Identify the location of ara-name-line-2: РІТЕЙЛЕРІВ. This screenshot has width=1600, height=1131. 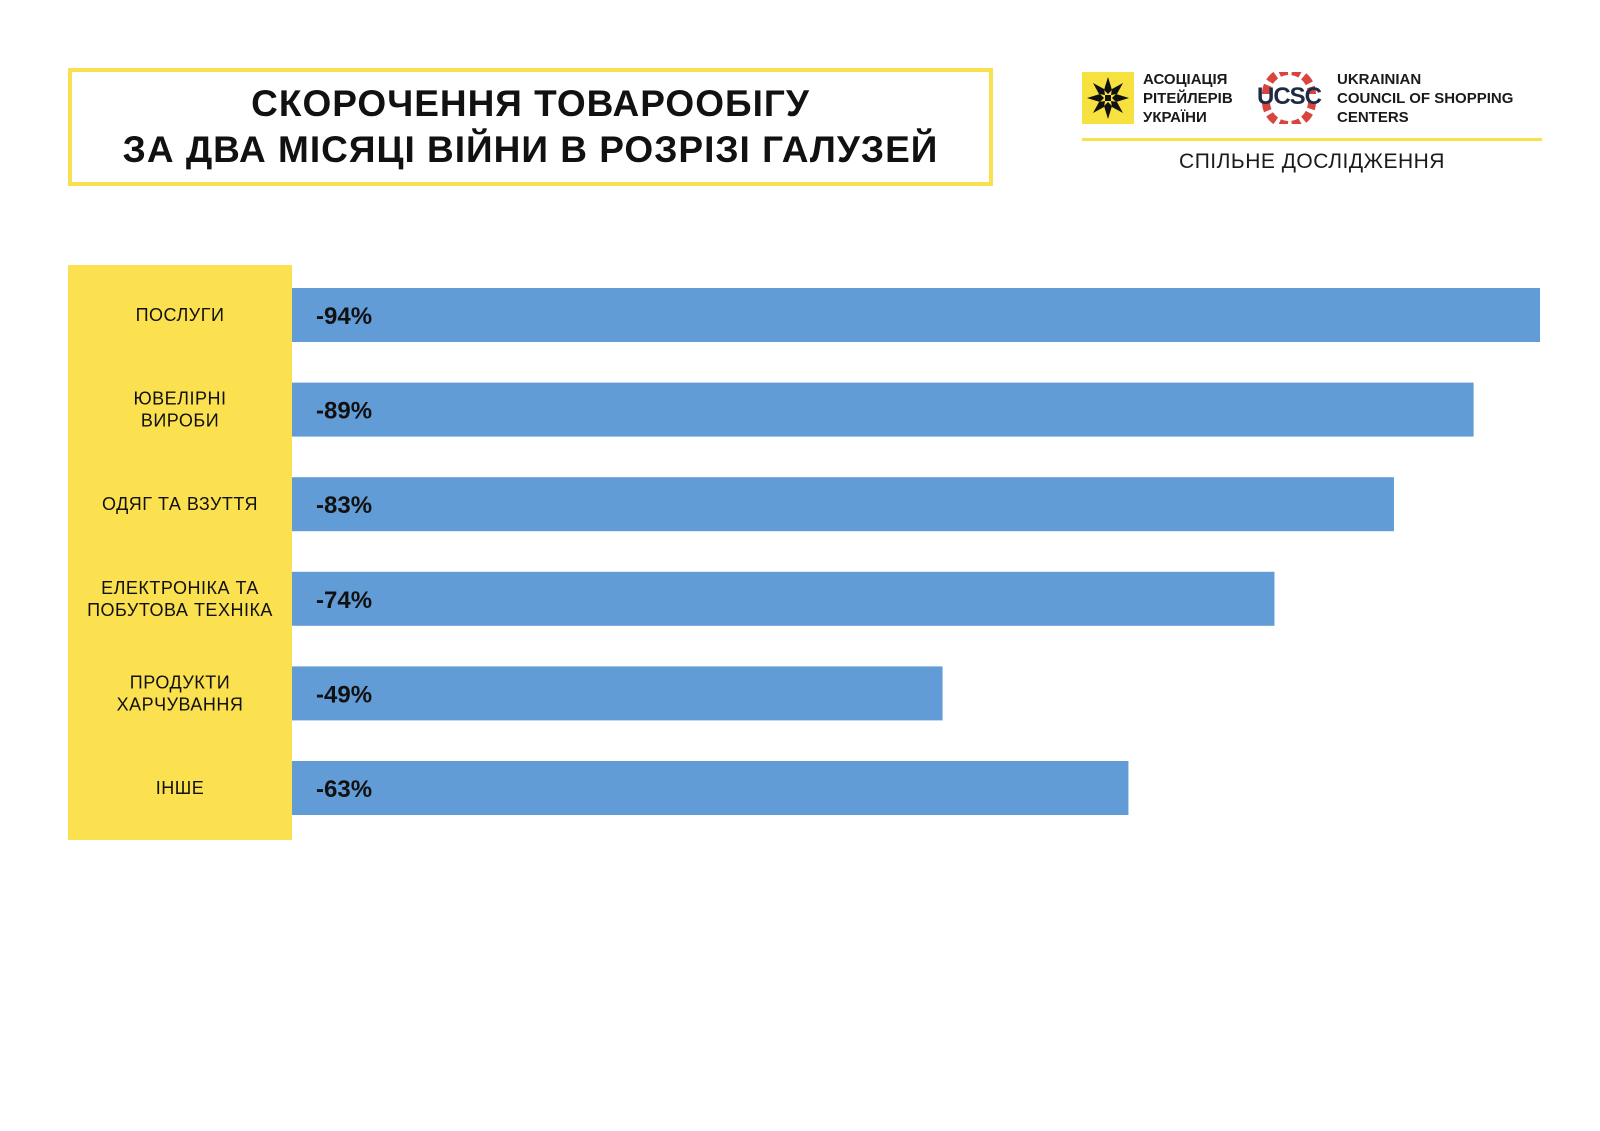
(1188, 98).